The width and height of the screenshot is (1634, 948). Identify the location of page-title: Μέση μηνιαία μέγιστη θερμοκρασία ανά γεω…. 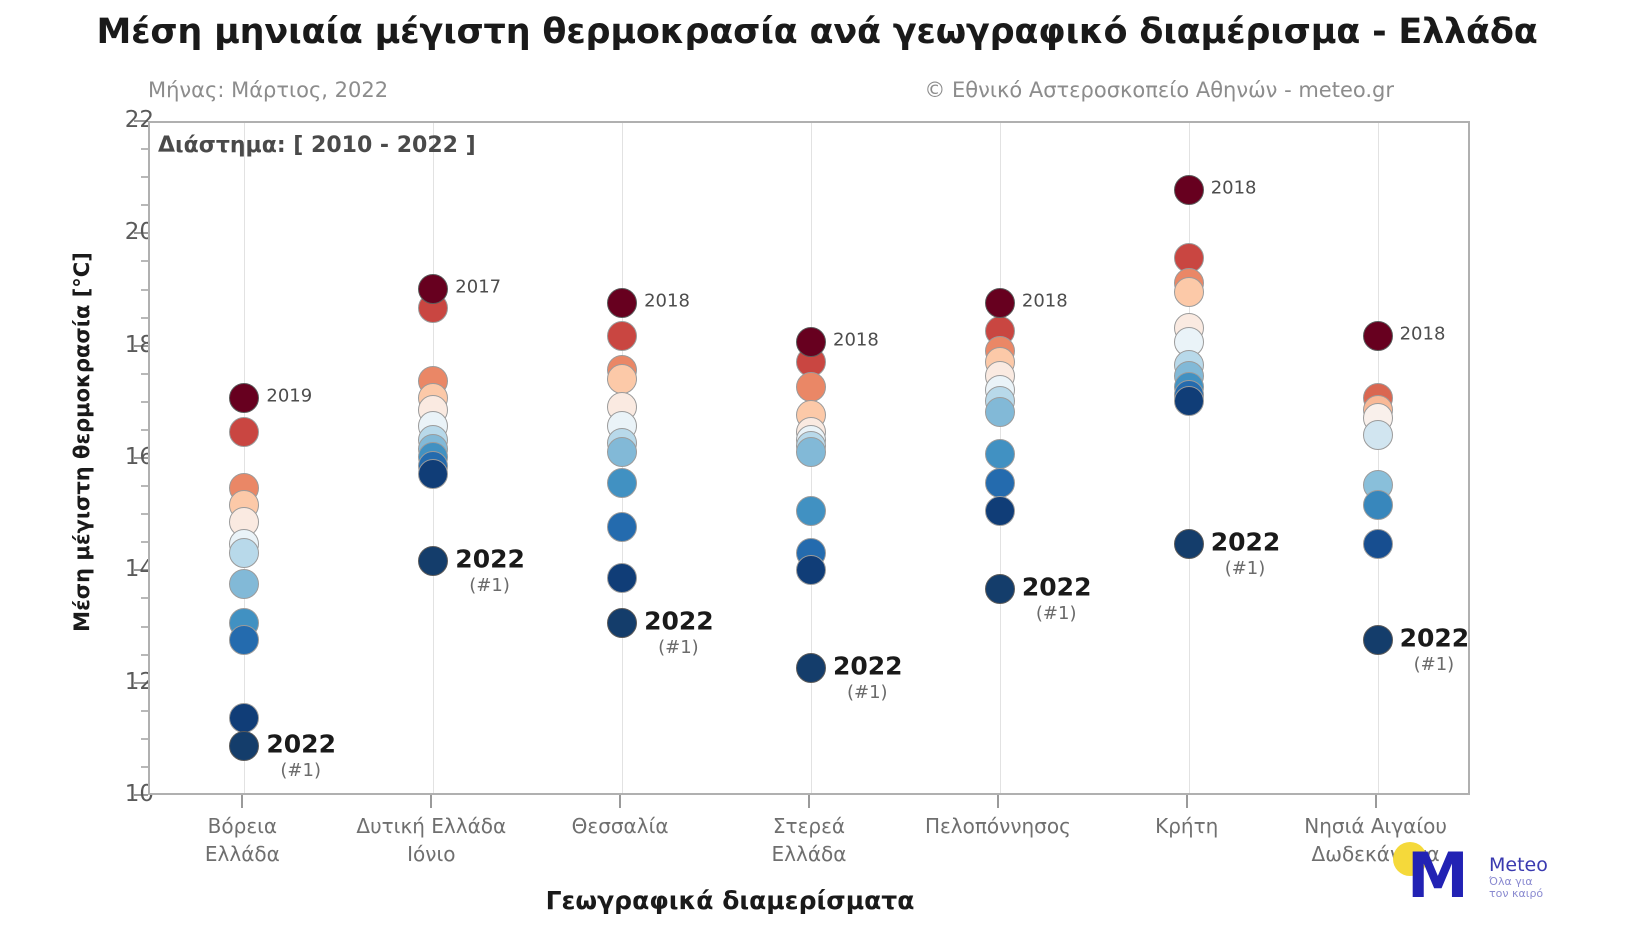
(817, 32).